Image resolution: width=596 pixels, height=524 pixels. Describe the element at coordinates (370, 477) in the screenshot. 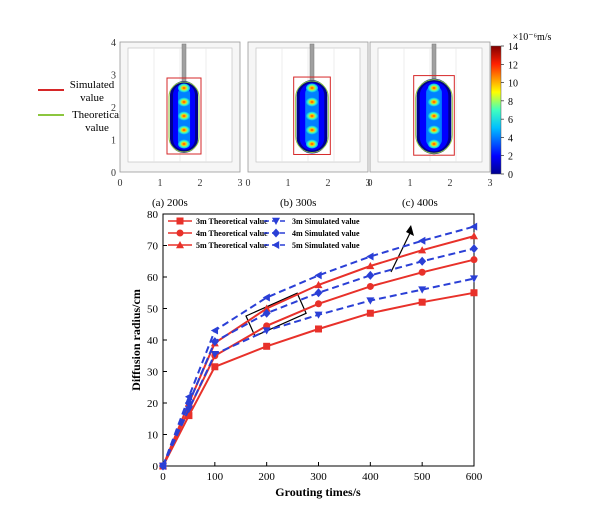

I see `x-tick-label: 400` at that location.